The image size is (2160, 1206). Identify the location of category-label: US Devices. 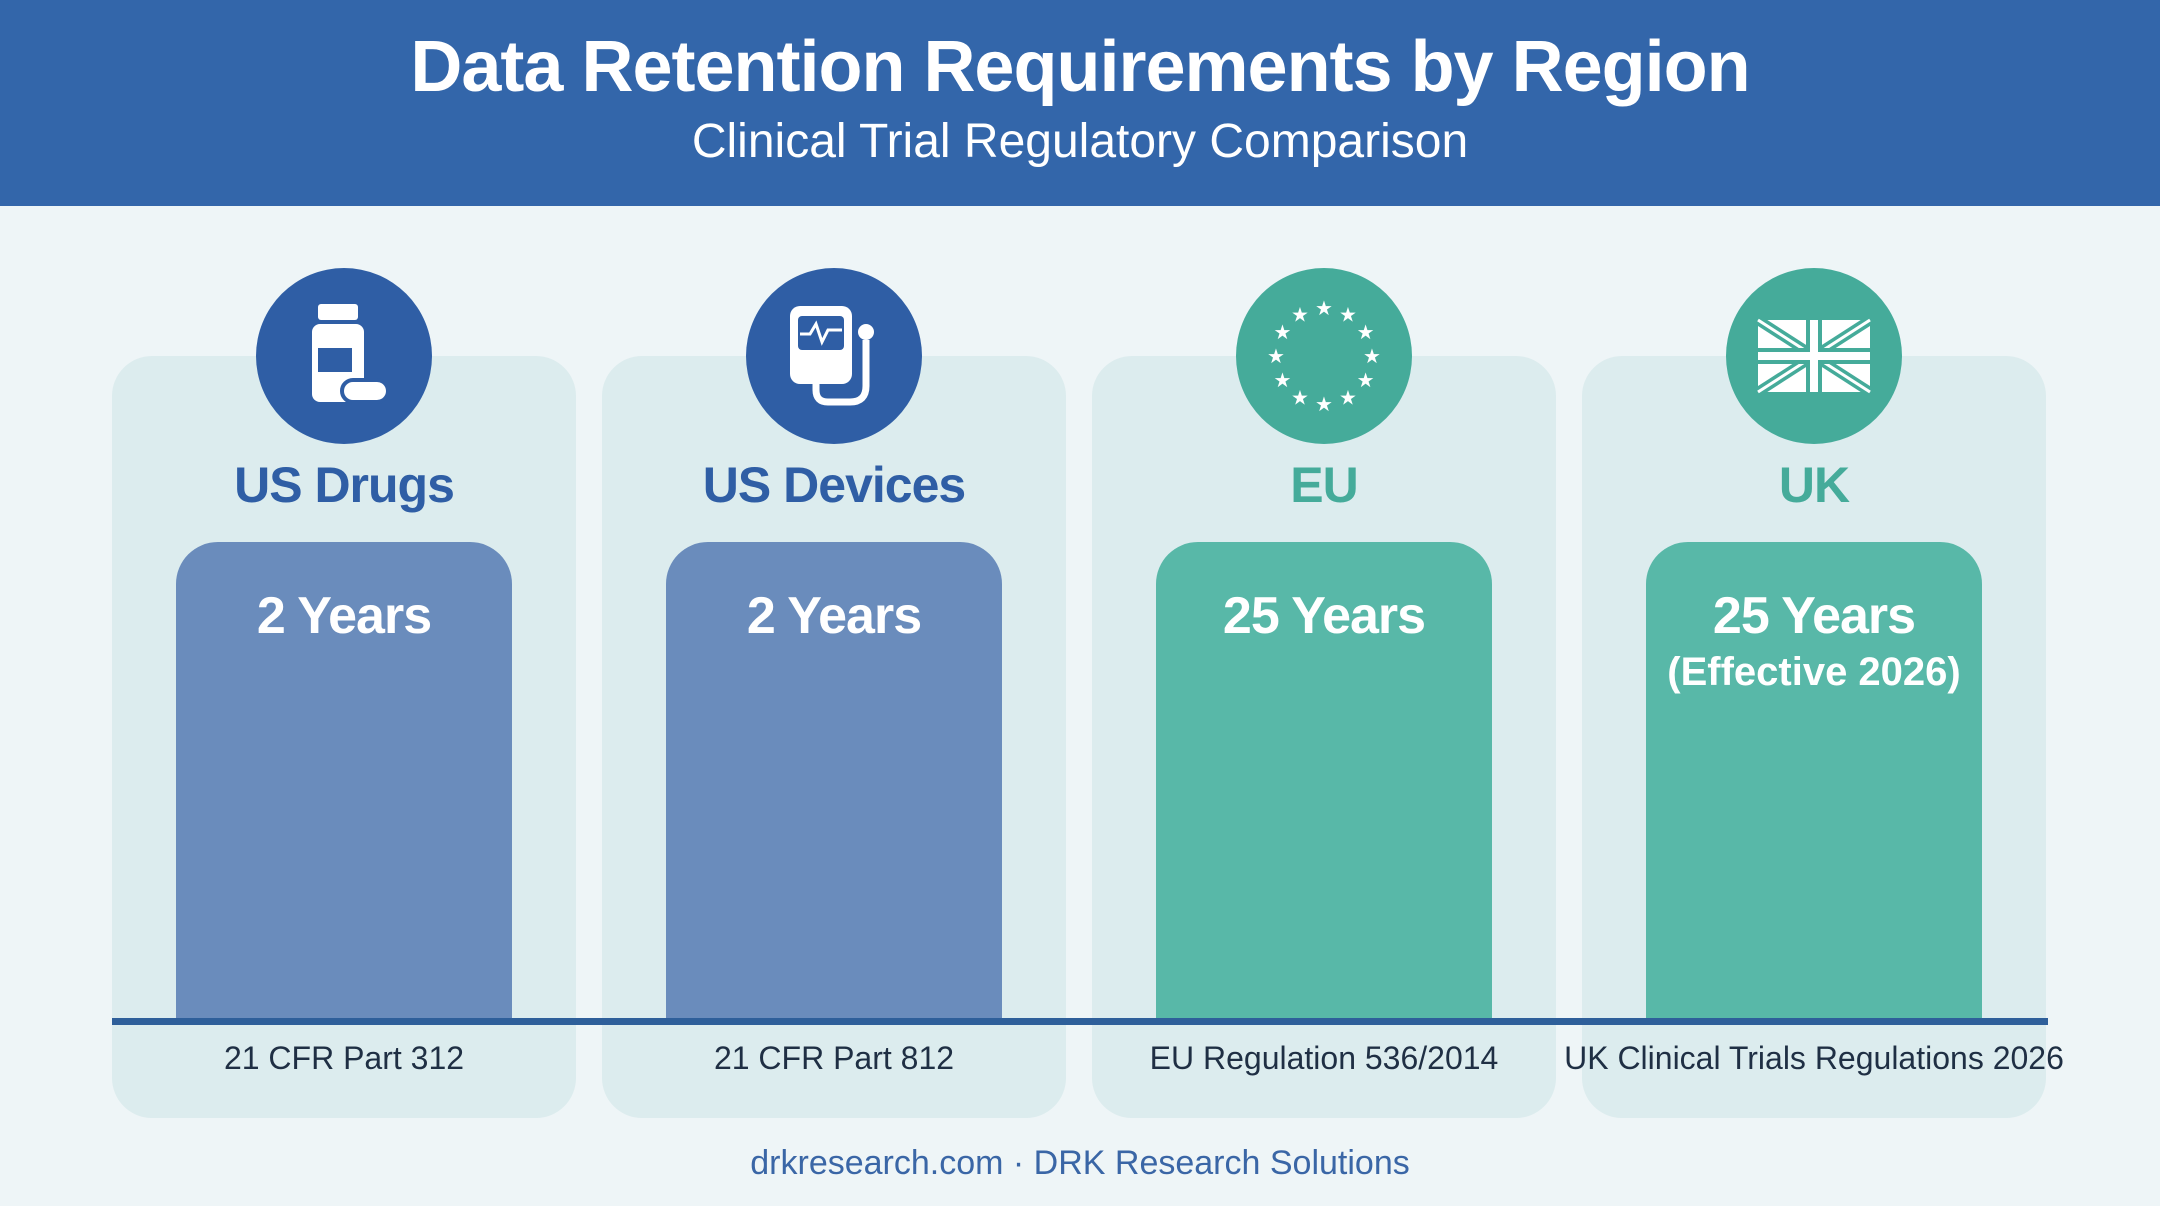
(834, 485).